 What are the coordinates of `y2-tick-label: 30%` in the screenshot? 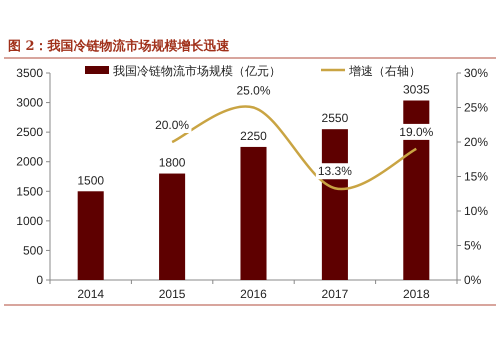 It's located at (476, 73).